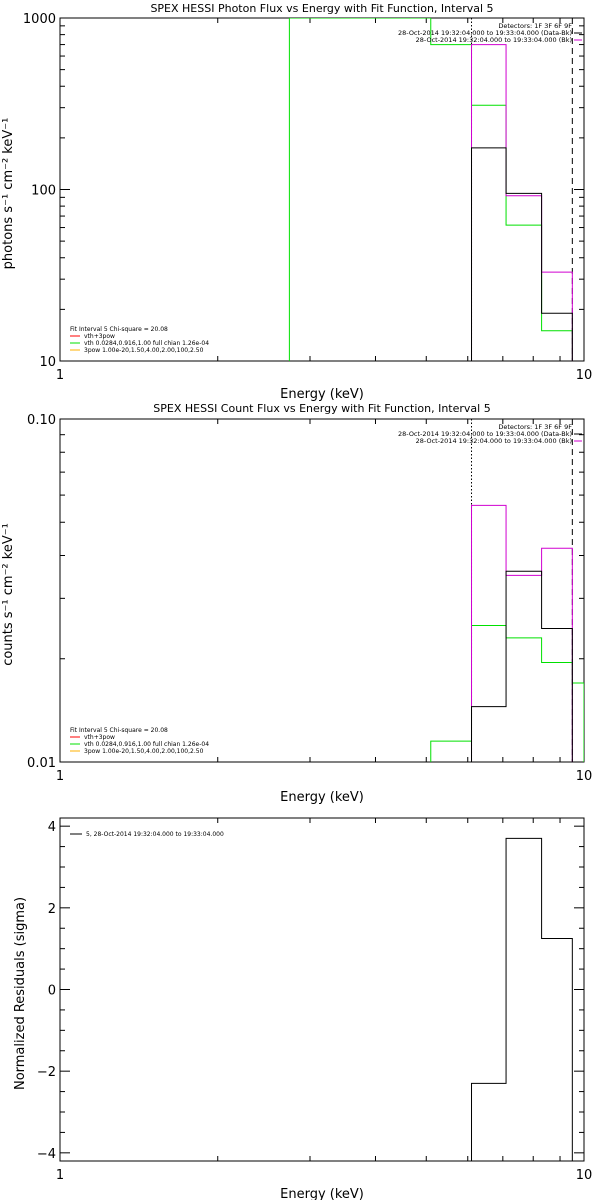  I want to click on y-tick-label: 0.10, so click(41, 420).